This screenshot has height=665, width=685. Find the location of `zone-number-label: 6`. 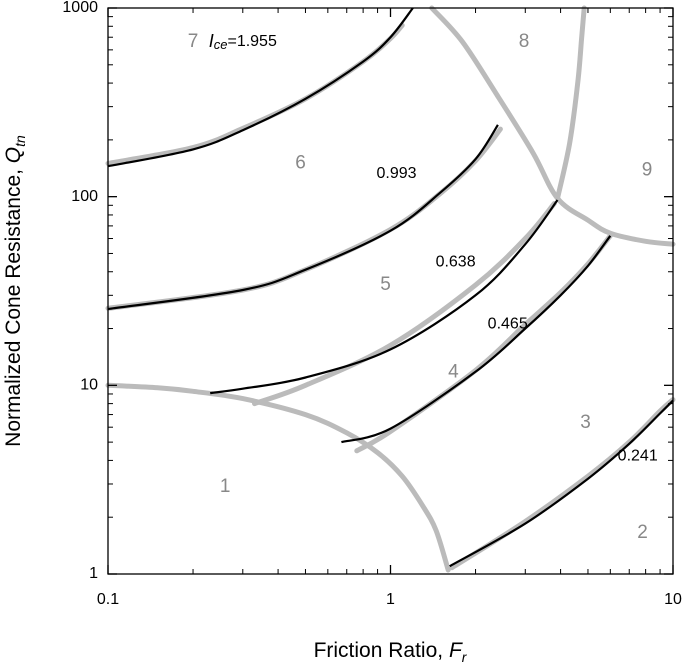

zone-number-label: 6 is located at coordinates (300, 162).